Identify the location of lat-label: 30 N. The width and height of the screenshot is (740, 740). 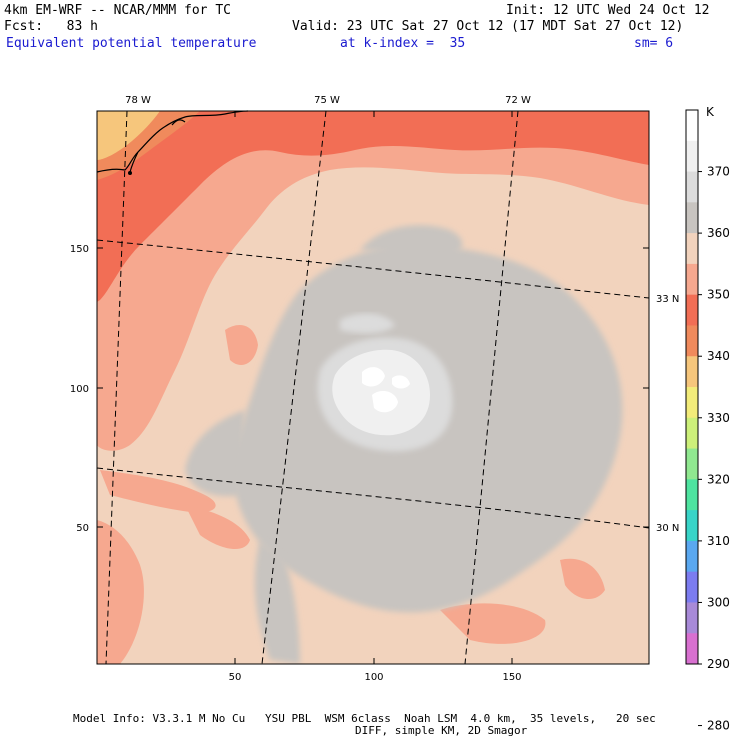
(667, 528).